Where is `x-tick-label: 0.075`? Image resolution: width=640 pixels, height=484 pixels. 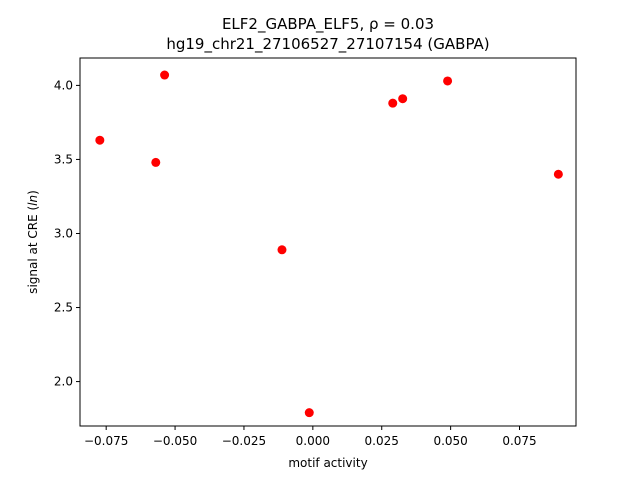 x-tick-label: 0.075 is located at coordinates (519, 441).